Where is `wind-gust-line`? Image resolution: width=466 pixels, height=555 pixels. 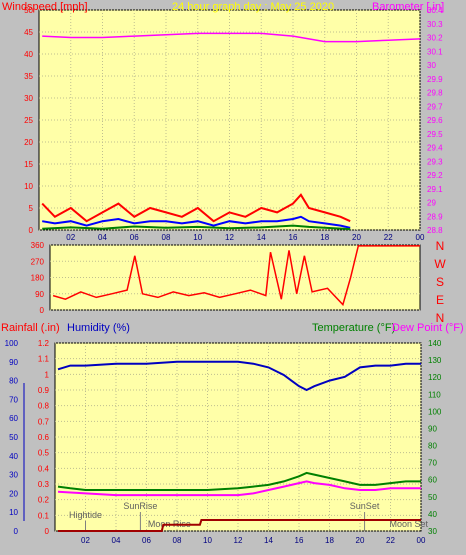
wind-gust-line is located at coordinates (196, 208).